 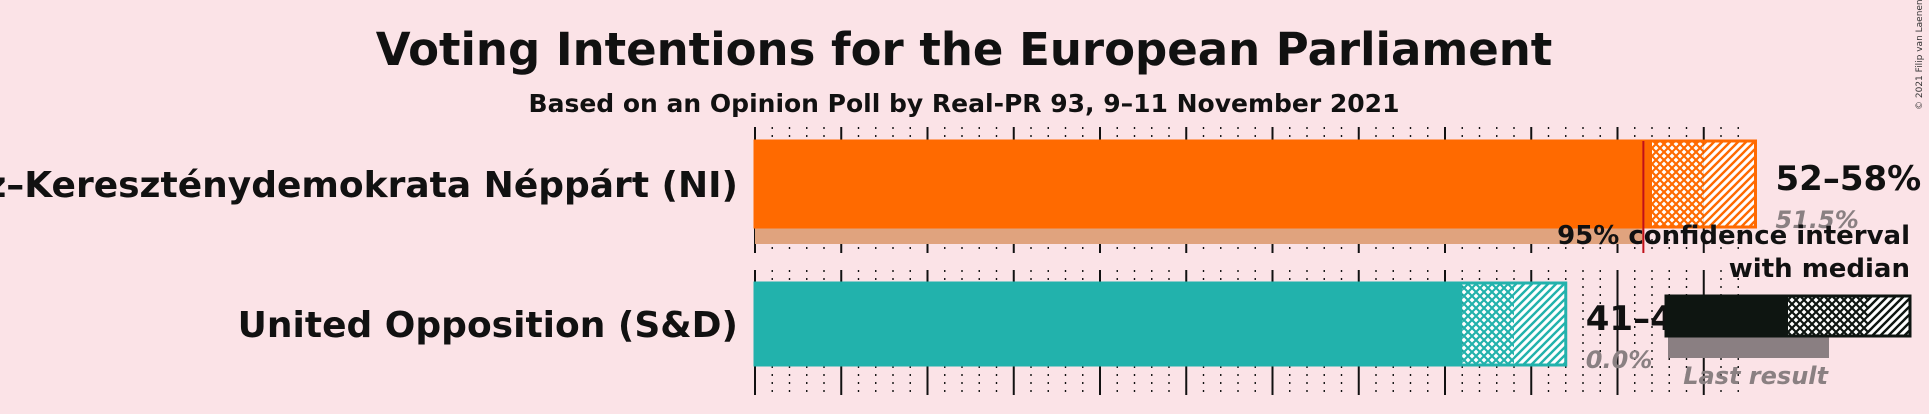 What do you see at coordinates (1729, 184) in the screenshot?
I see `bar-ci-outer-fidesz` at bounding box center [1729, 184].